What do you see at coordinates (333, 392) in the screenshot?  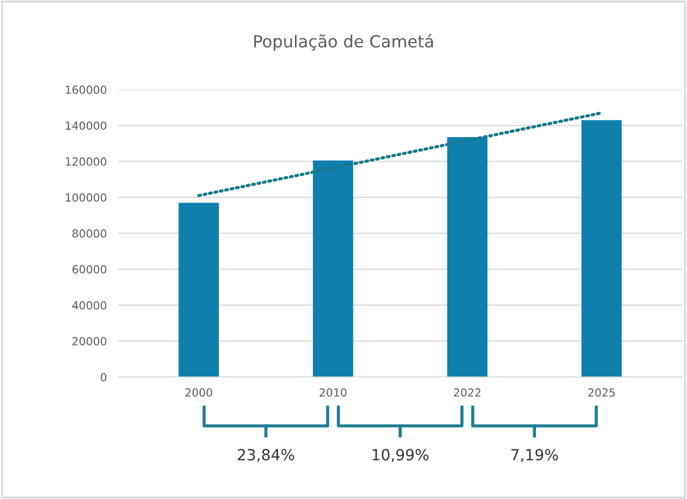 I see `x-tick-label: 2010` at bounding box center [333, 392].